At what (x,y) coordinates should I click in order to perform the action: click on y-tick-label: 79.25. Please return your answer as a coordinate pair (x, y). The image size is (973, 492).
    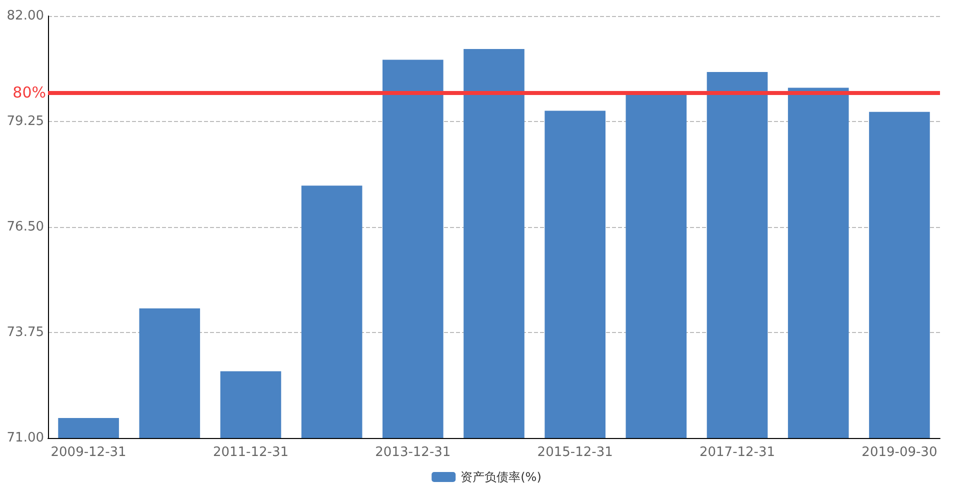
    Looking at the image, I should click on (25, 121).